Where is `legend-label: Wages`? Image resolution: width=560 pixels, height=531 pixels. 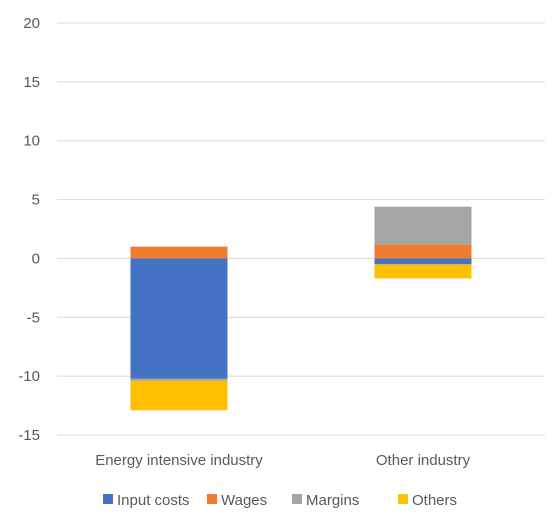
legend-label: Wages is located at coordinates (244, 500).